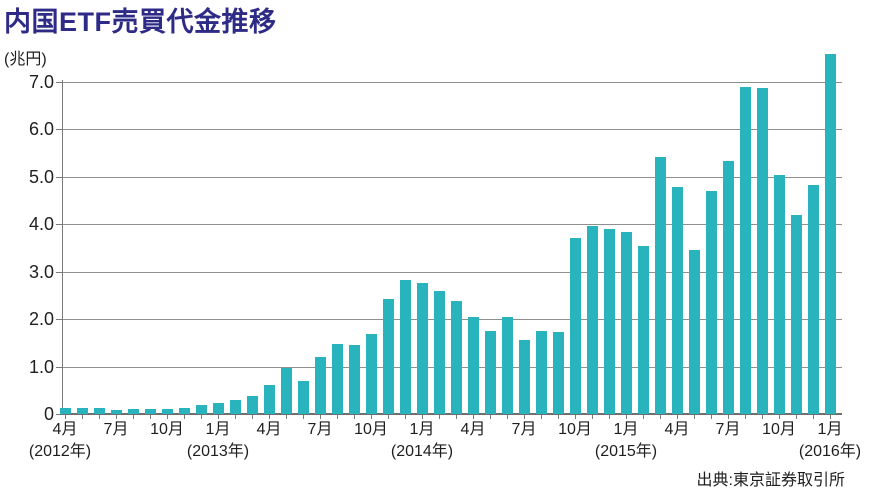 This screenshot has height=498, width=870. I want to click on chart-title: 内国ETF売買代金推移, so click(140, 22).